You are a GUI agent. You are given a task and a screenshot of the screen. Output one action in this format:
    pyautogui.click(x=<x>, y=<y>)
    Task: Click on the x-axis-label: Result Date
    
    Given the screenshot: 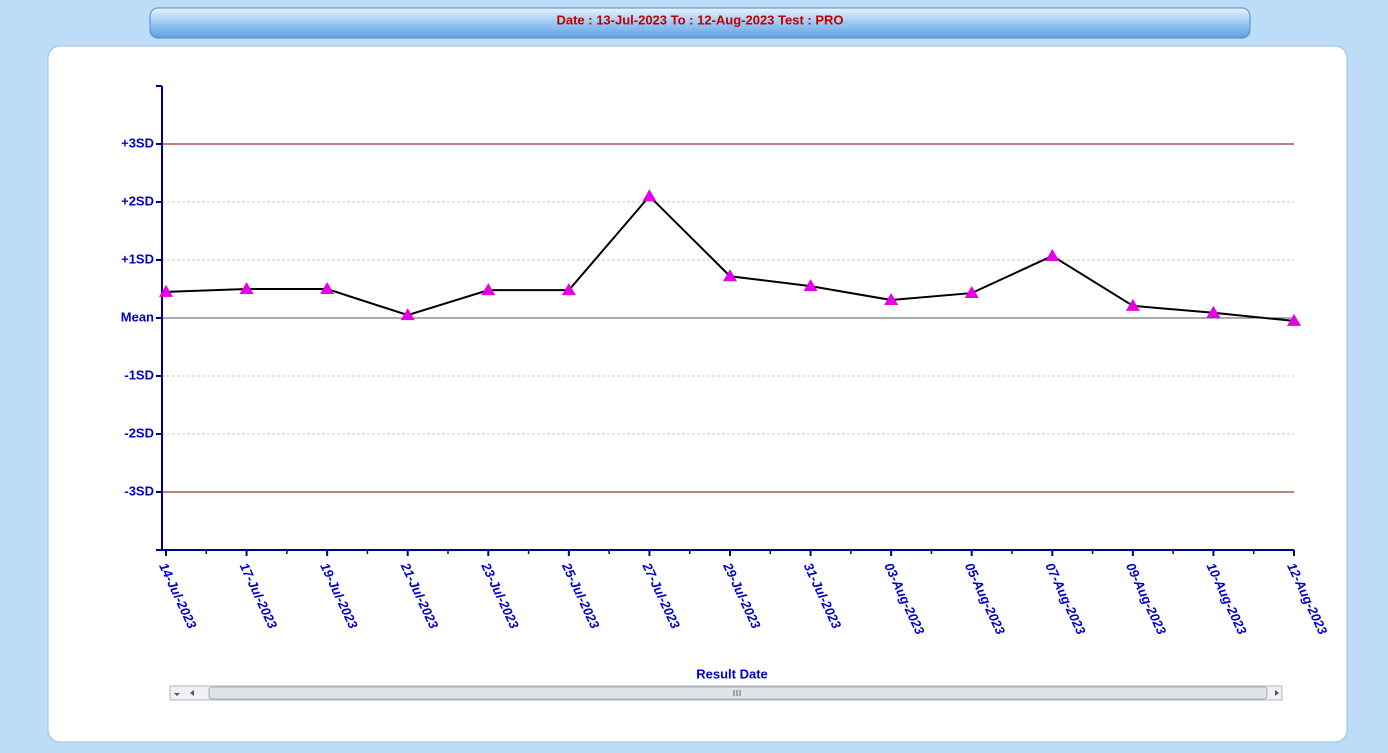 What is the action you would take?
    pyautogui.click(x=732, y=673)
    